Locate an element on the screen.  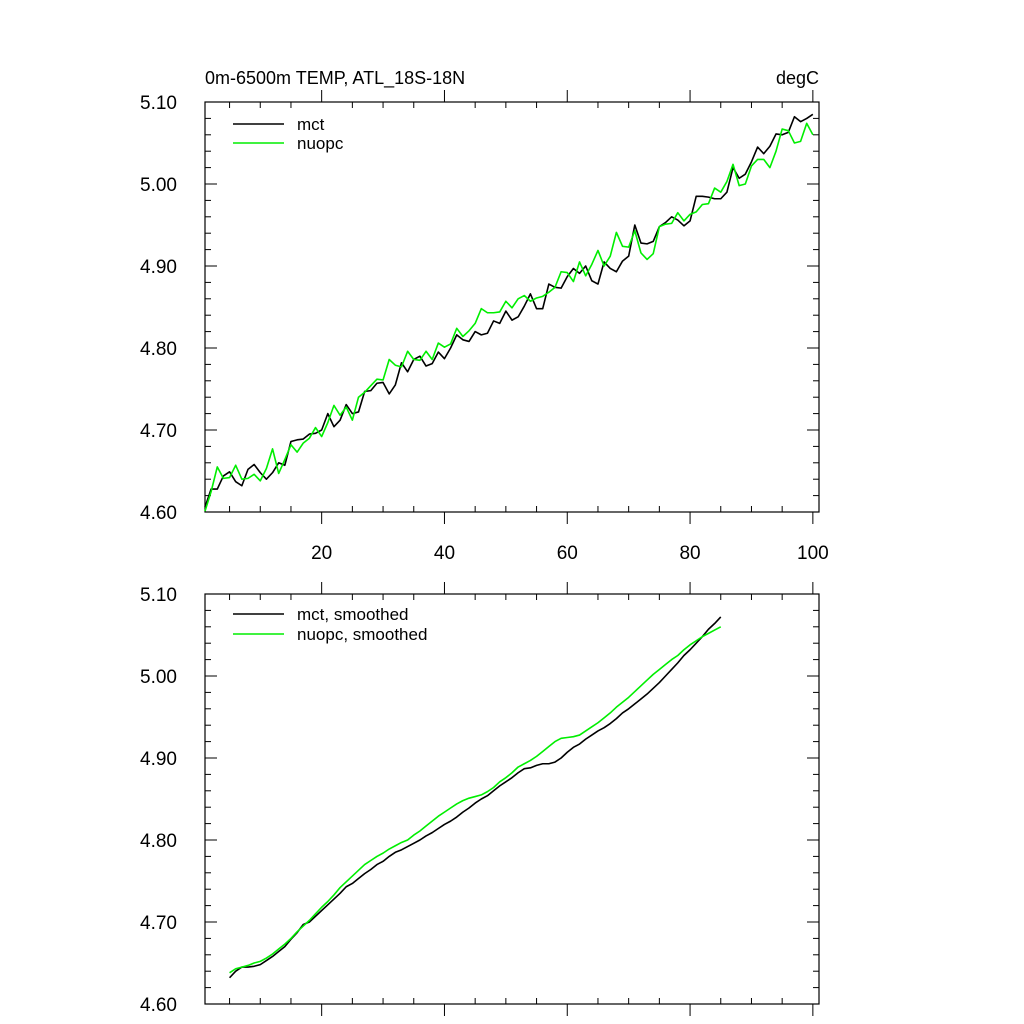
top-legend: mct nuopc is located at coordinates (288, 134).